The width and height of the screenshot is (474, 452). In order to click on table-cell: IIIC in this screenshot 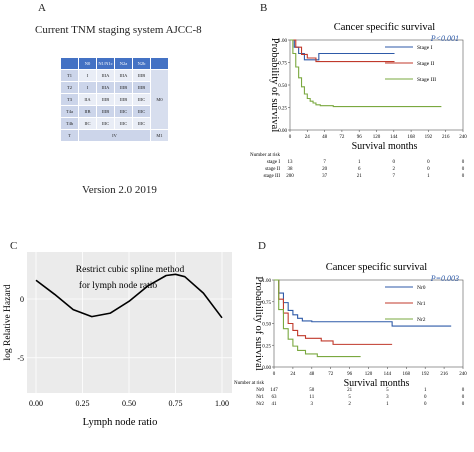, I will do `click(123, 111)`.